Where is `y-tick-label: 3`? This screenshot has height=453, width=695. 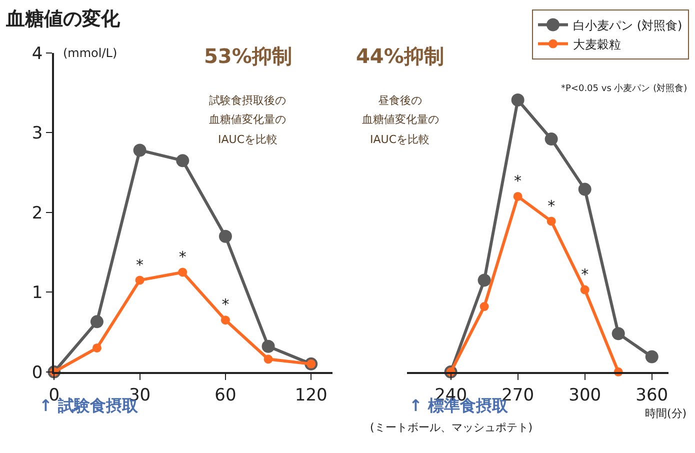 y-tick-label: 3 is located at coordinates (37, 134).